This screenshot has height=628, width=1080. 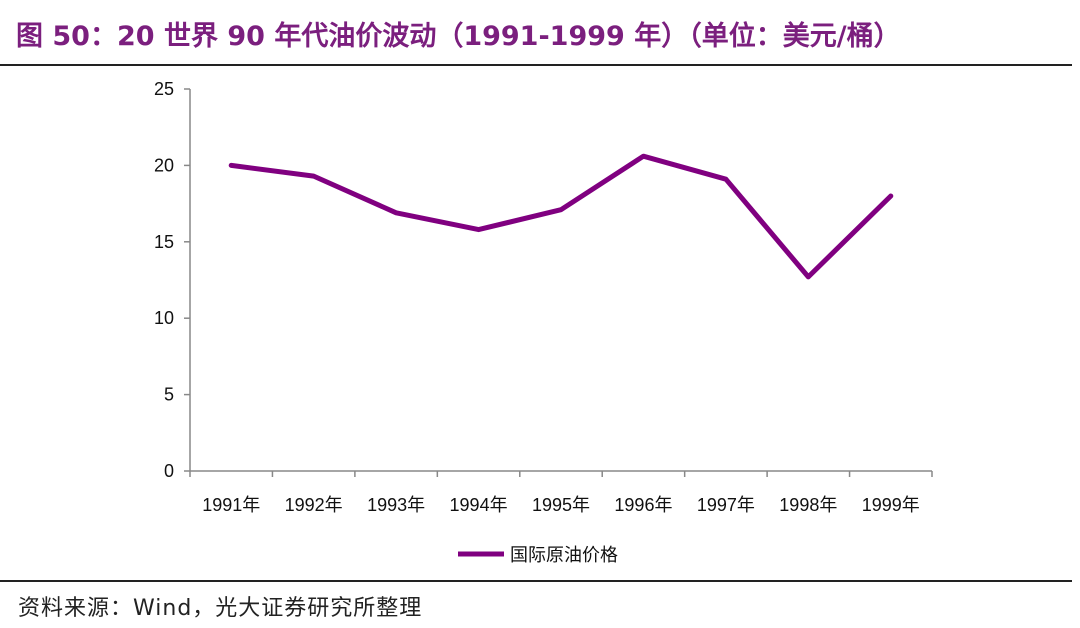 What do you see at coordinates (164, 242) in the screenshot?
I see `y-tick-label: 15` at bounding box center [164, 242].